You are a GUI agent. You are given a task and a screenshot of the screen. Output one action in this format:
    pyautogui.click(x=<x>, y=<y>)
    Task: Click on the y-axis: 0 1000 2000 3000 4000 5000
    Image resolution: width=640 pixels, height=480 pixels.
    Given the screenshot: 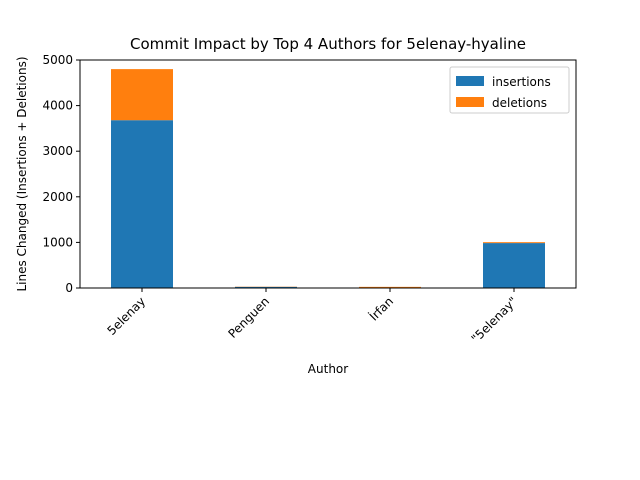 What is the action you would take?
    pyautogui.click(x=61, y=174)
    